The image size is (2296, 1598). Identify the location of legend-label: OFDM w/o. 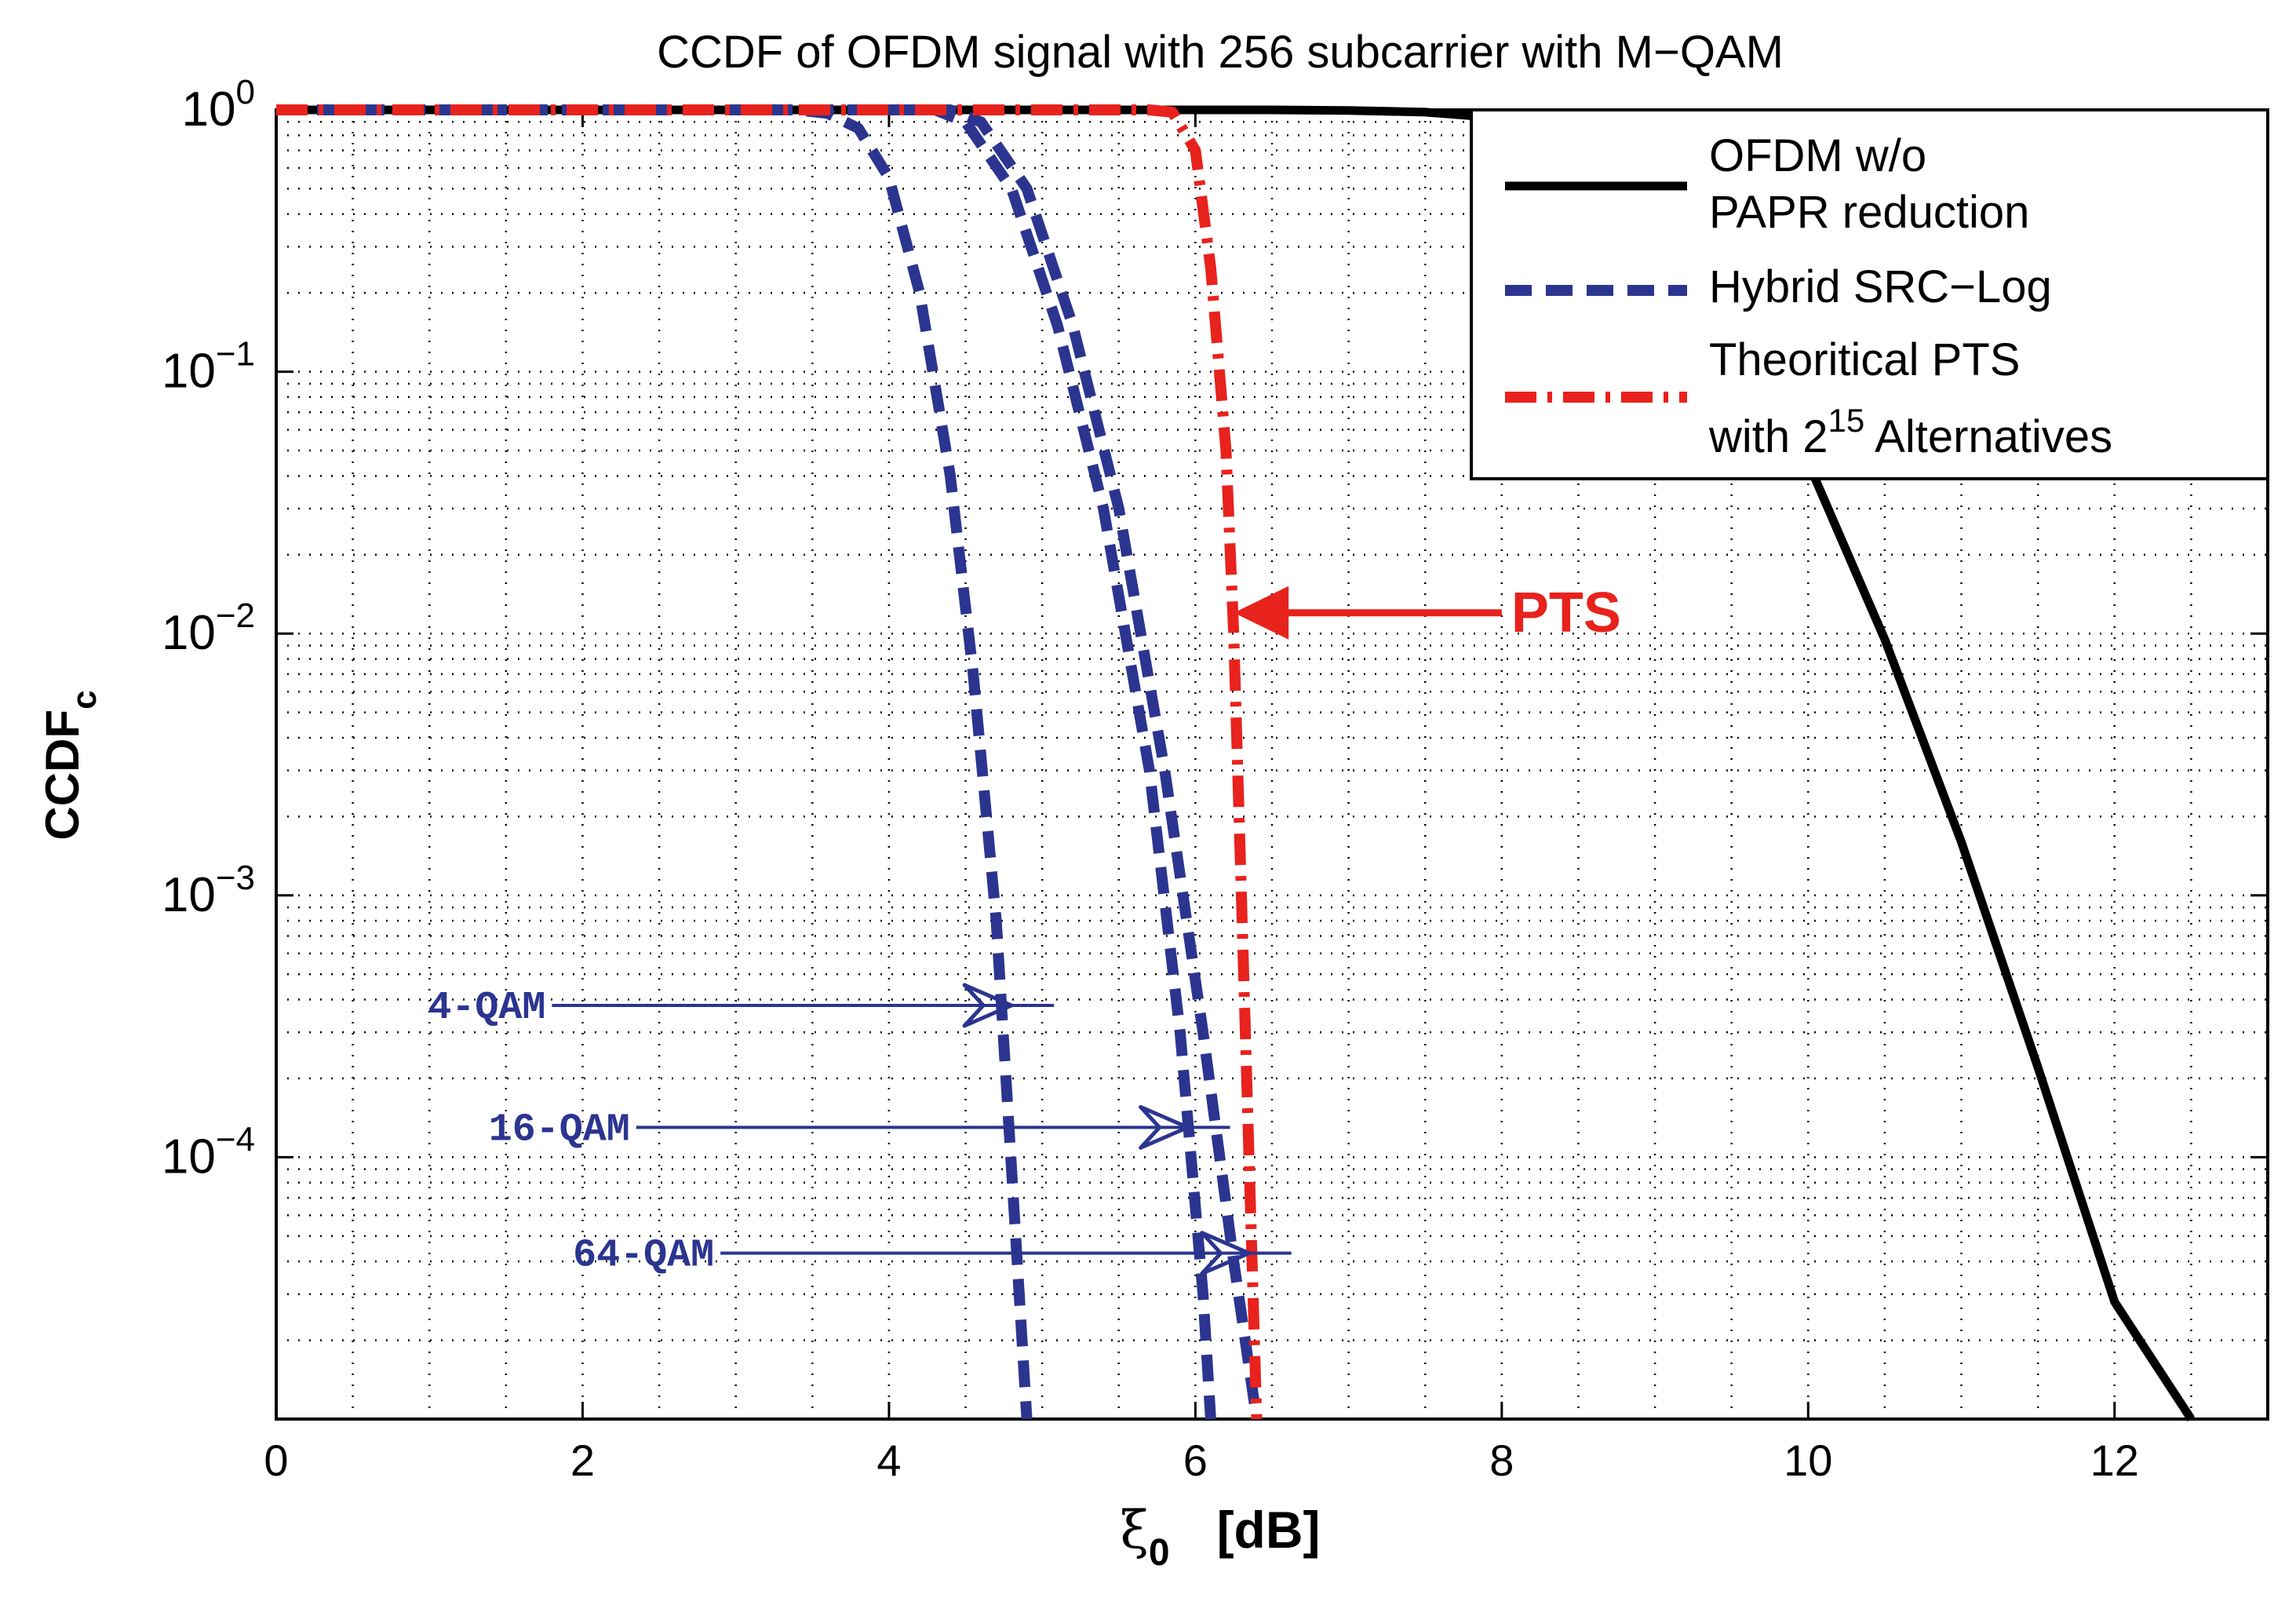
(1817, 155).